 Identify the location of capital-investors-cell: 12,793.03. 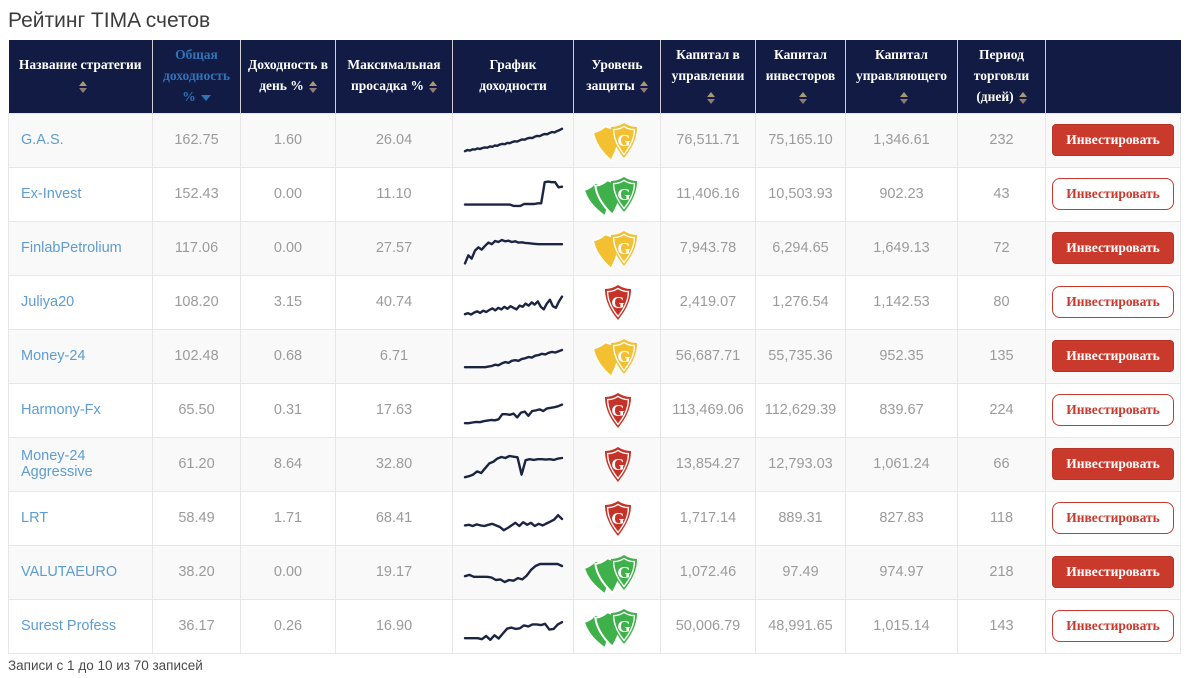
(800, 464).